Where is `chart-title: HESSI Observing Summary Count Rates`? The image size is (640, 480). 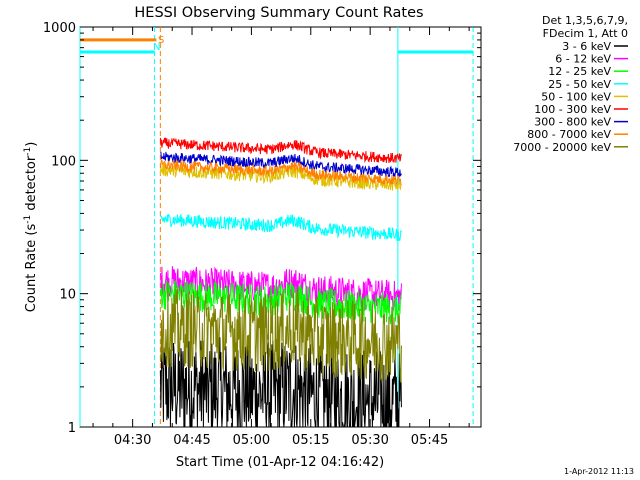
chart-title: HESSI Observing Summary Count Rates is located at coordinates (278, 13).